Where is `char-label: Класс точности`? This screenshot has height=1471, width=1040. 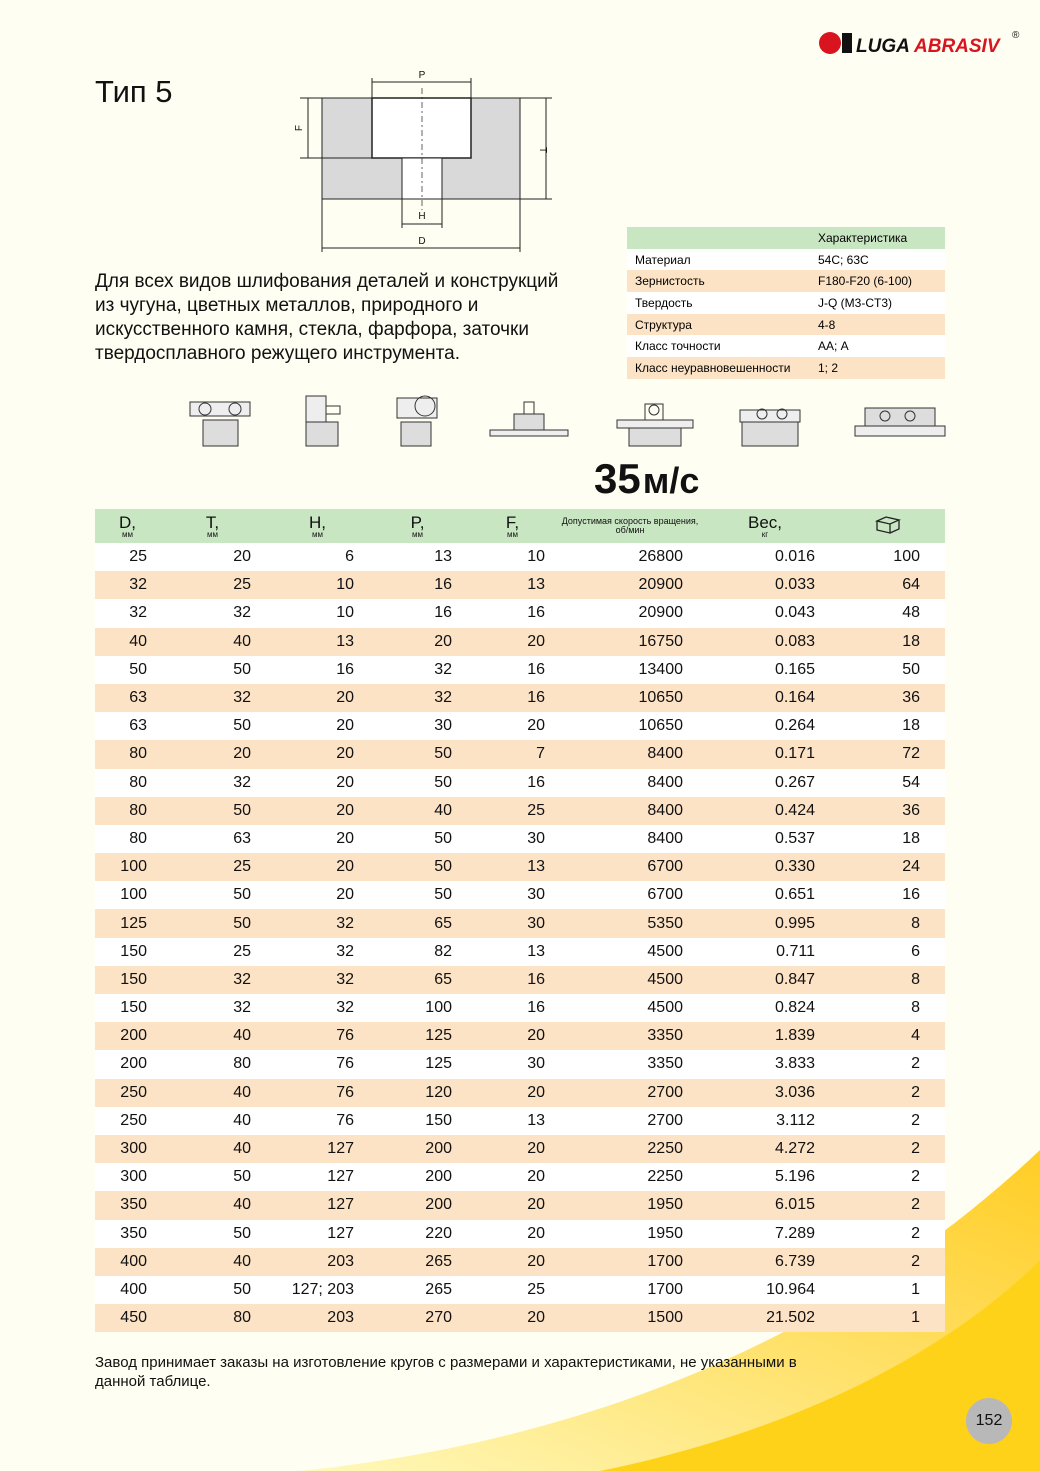
char-label: Класс точности is located at coordinates (678, 346).